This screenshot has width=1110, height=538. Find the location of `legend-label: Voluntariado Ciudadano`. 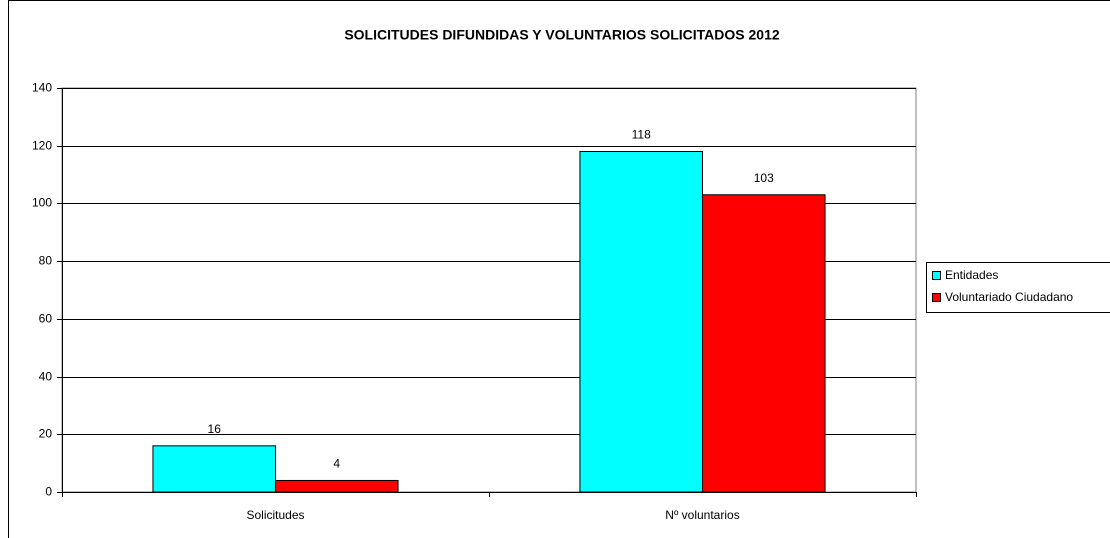

legend-label: Voluntariado Ciudadano is located at coordinates (1009, 297).